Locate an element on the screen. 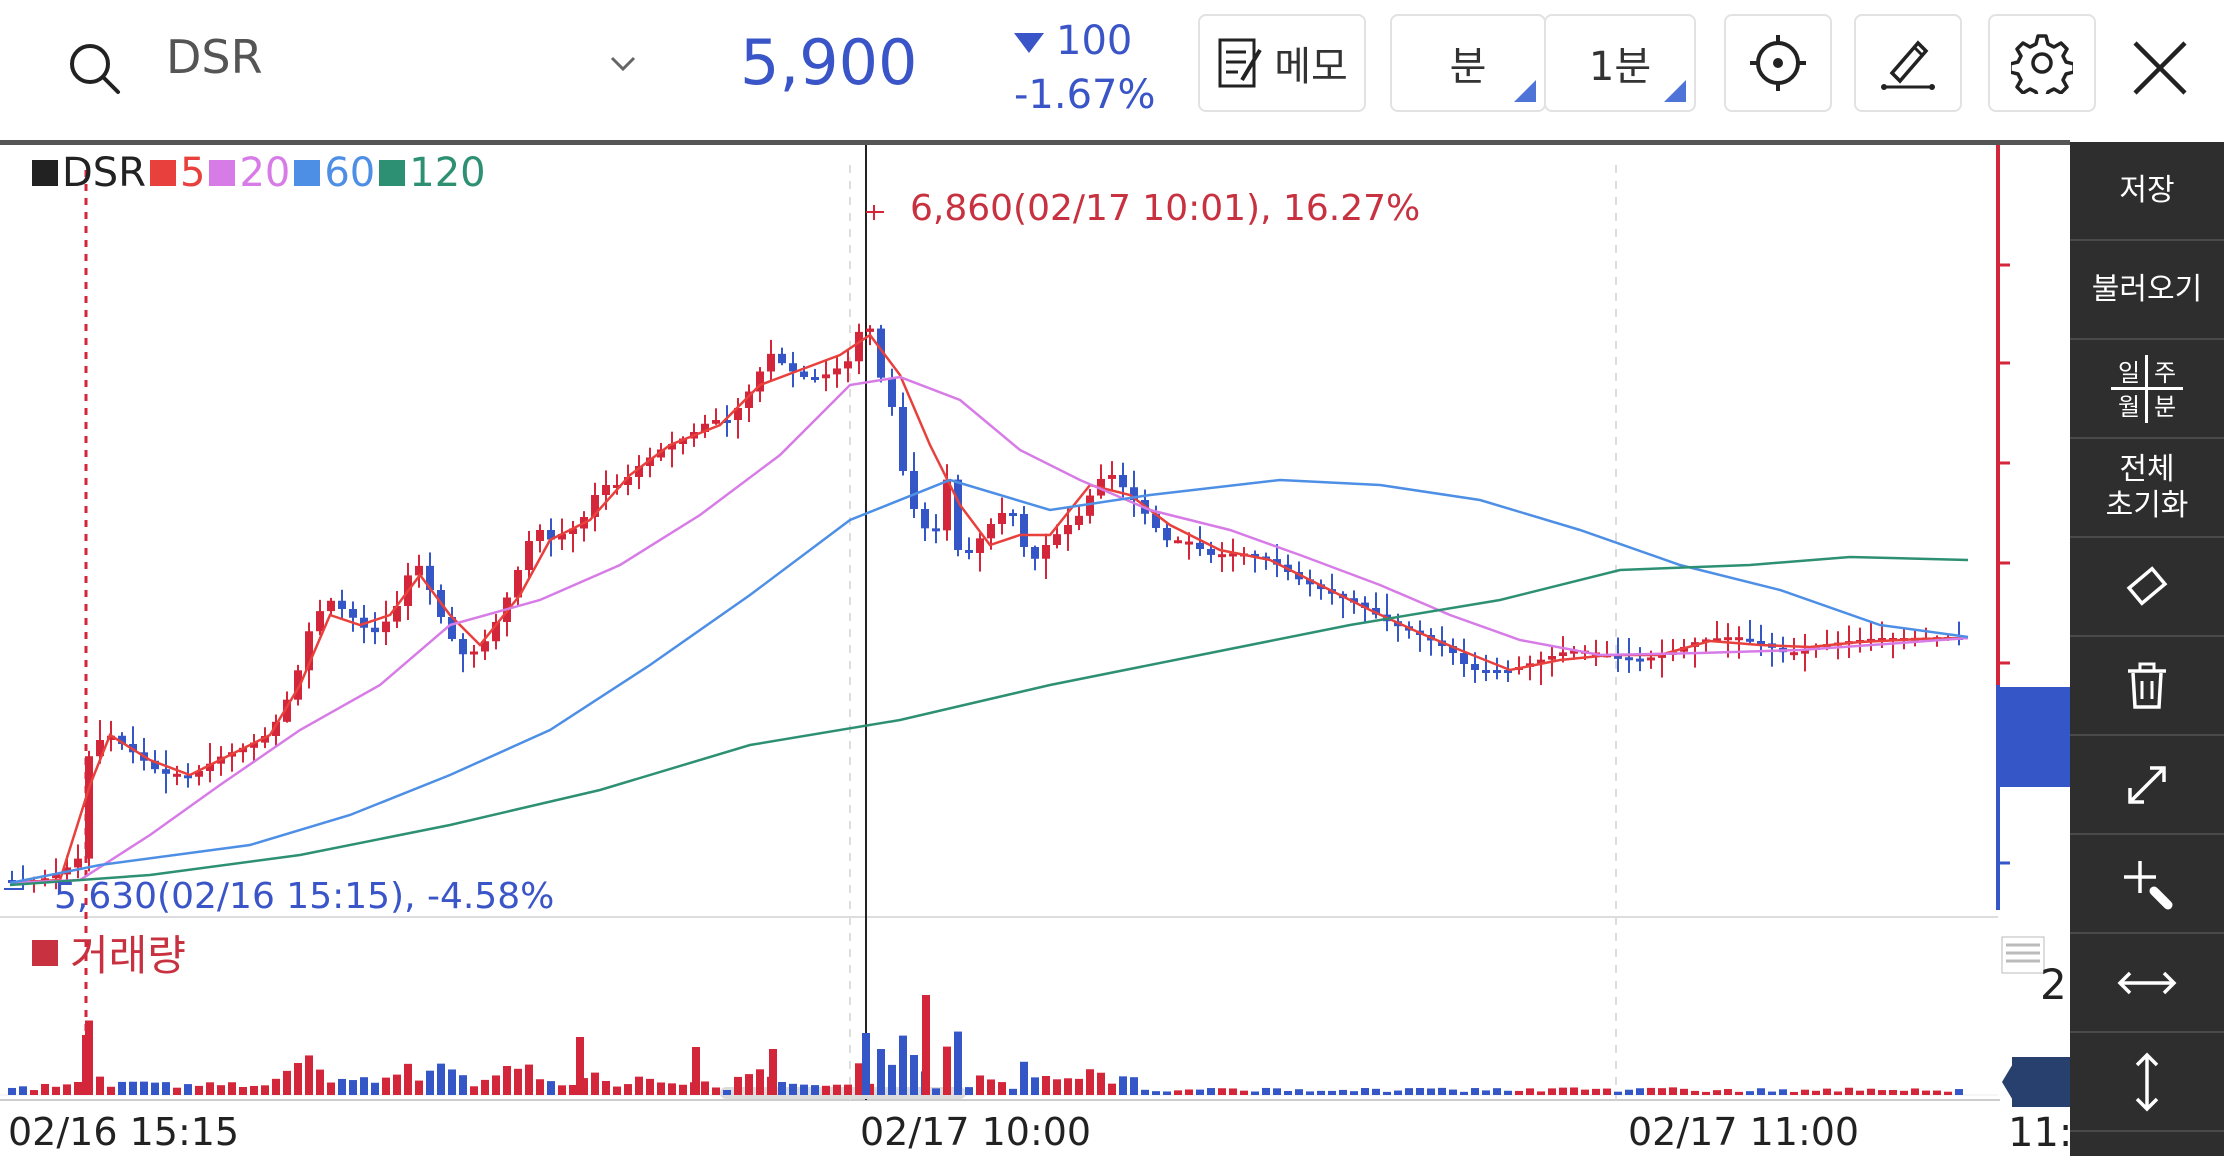  search-icon is located at coordinates (94, 68).